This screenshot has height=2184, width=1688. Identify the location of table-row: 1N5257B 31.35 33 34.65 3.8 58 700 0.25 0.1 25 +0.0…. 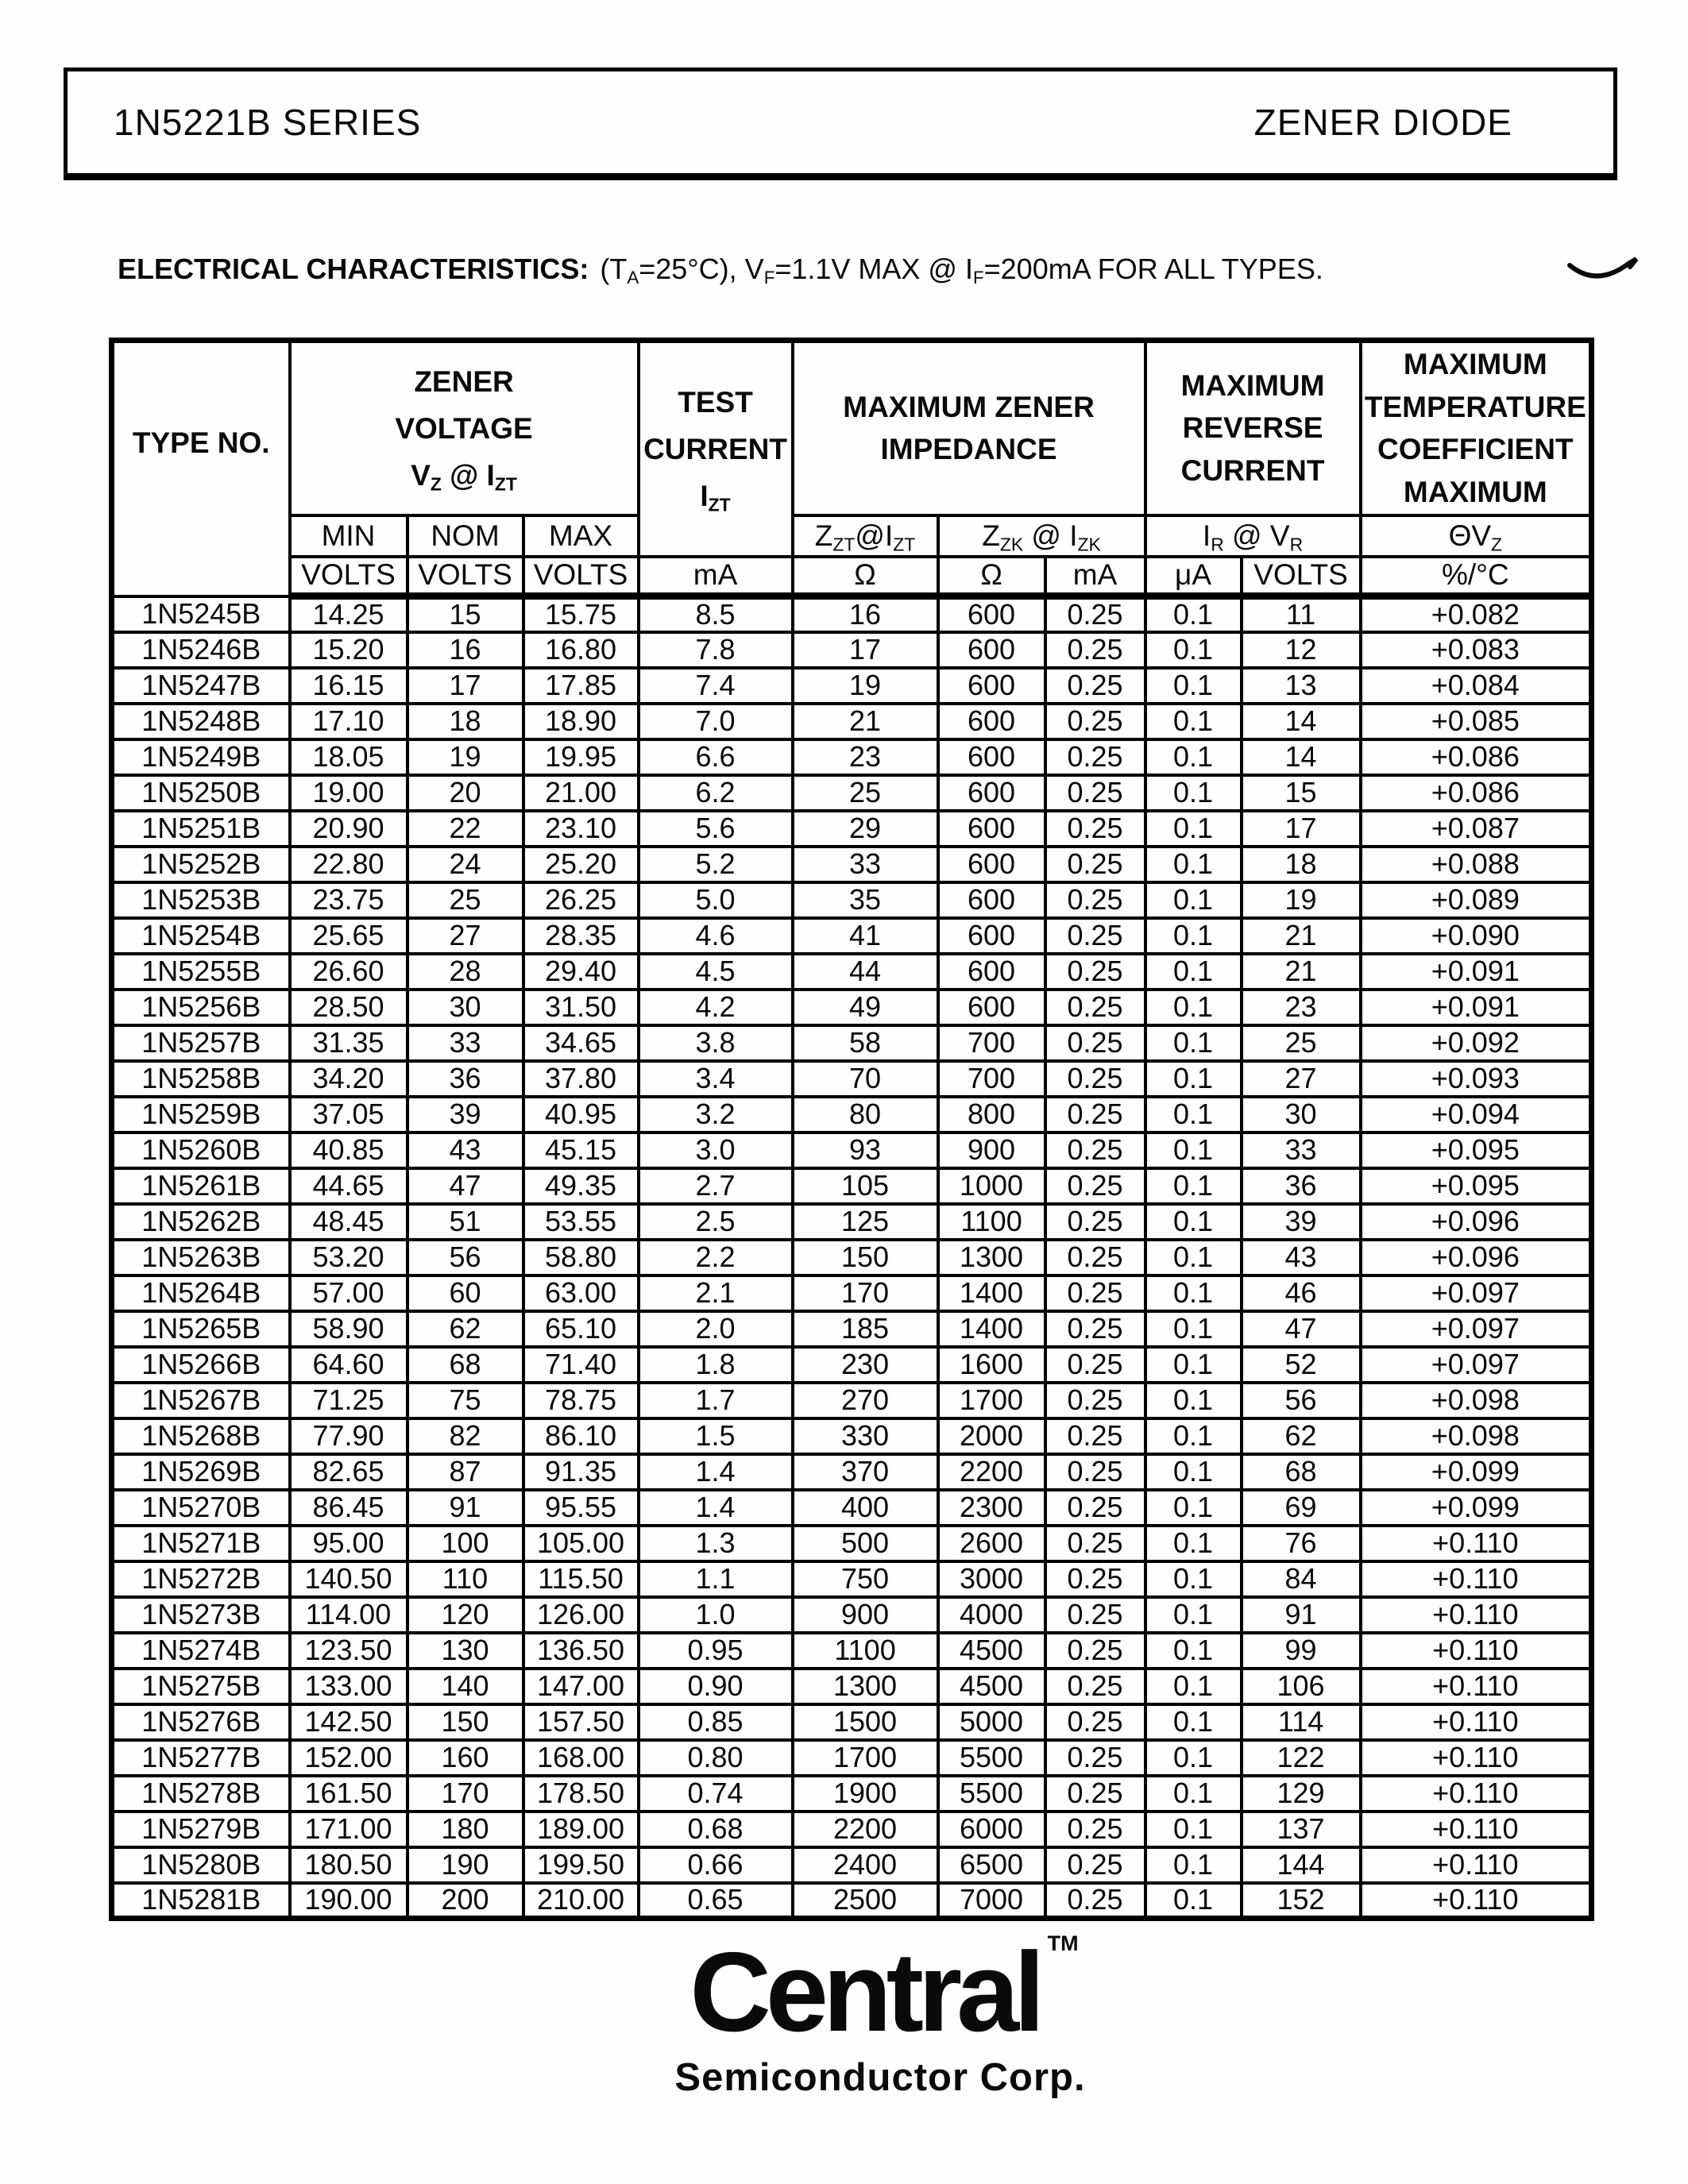
(852, 1043).